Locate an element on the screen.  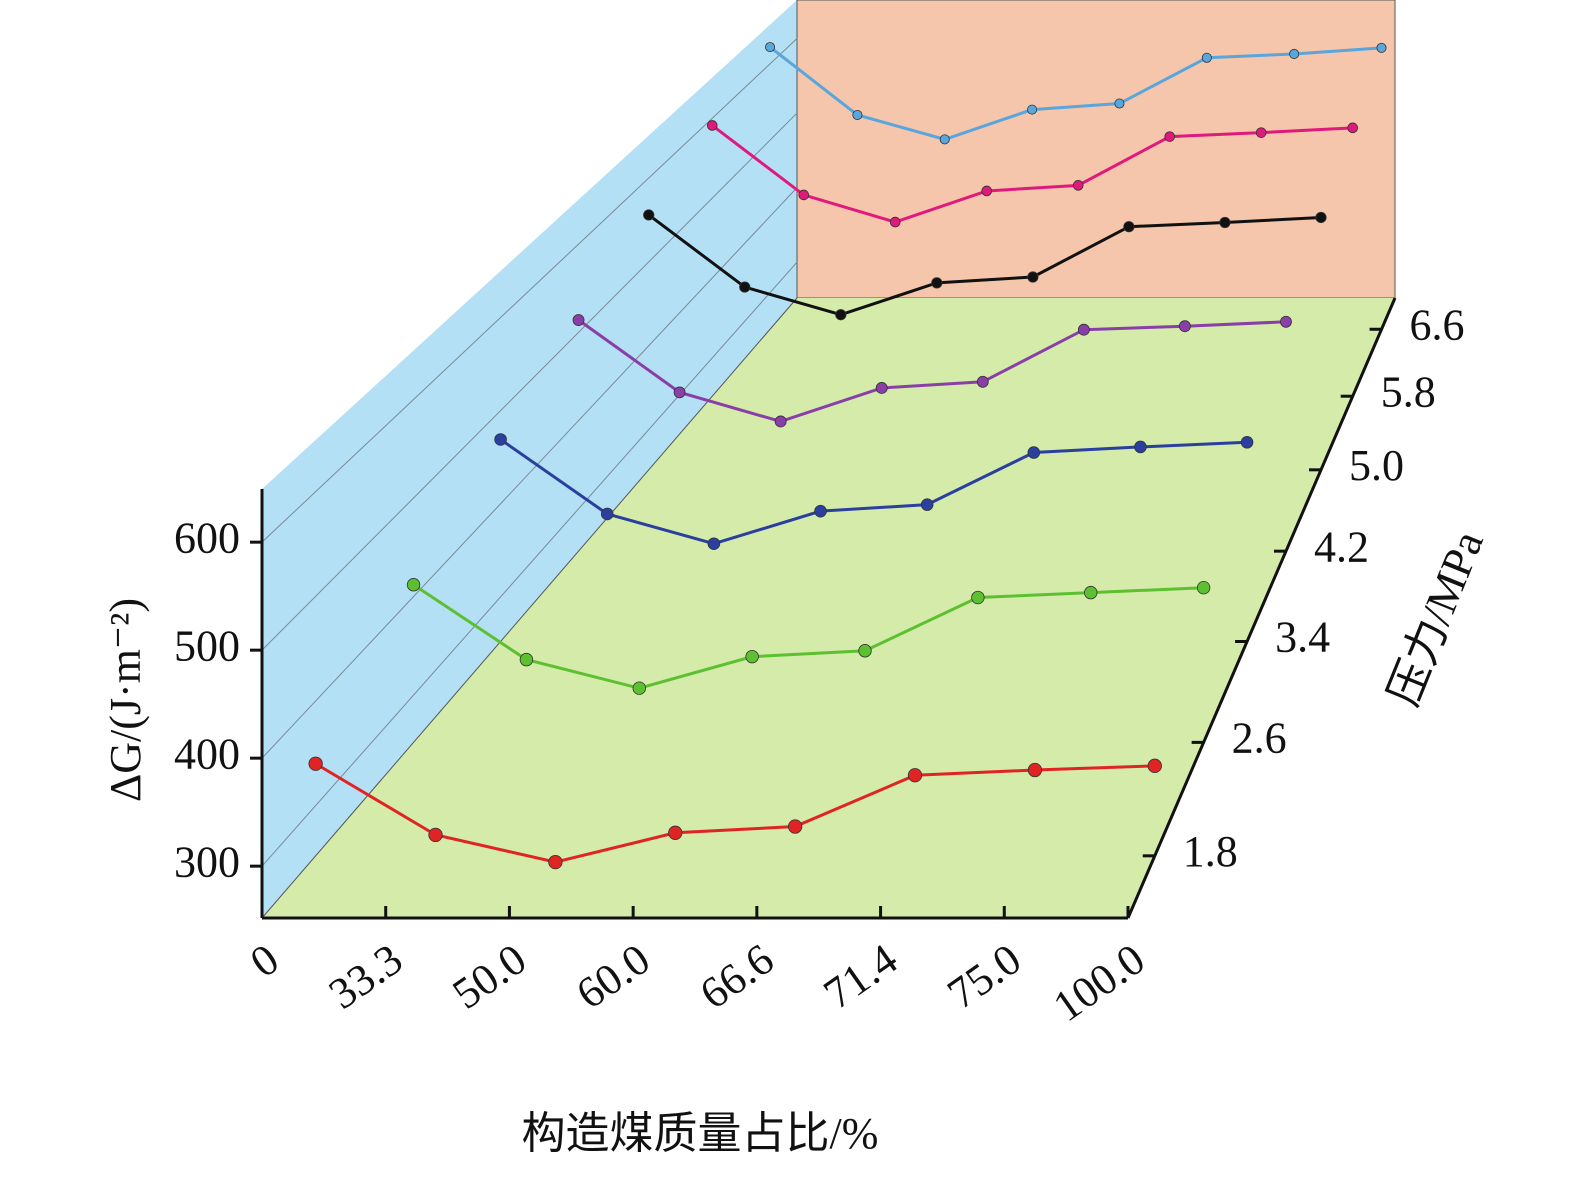
z-tick-label: 4.2 is located at coordinates (1341, 546).